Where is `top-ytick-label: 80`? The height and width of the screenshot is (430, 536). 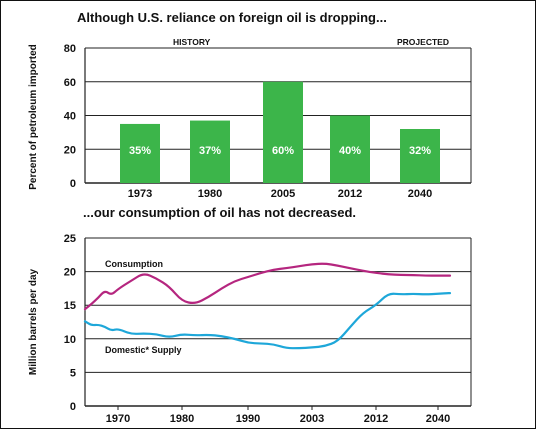
top-ytick-label: 80 is located at coordinates (70, 49).